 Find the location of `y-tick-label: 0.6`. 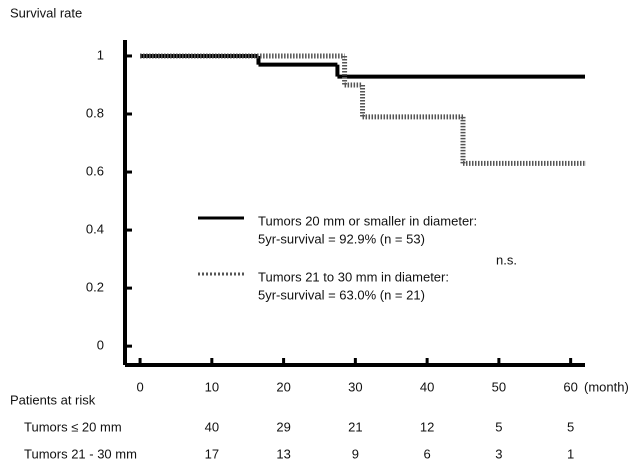

y-tick-label: 0.6 is located at coordinates (95, 170).